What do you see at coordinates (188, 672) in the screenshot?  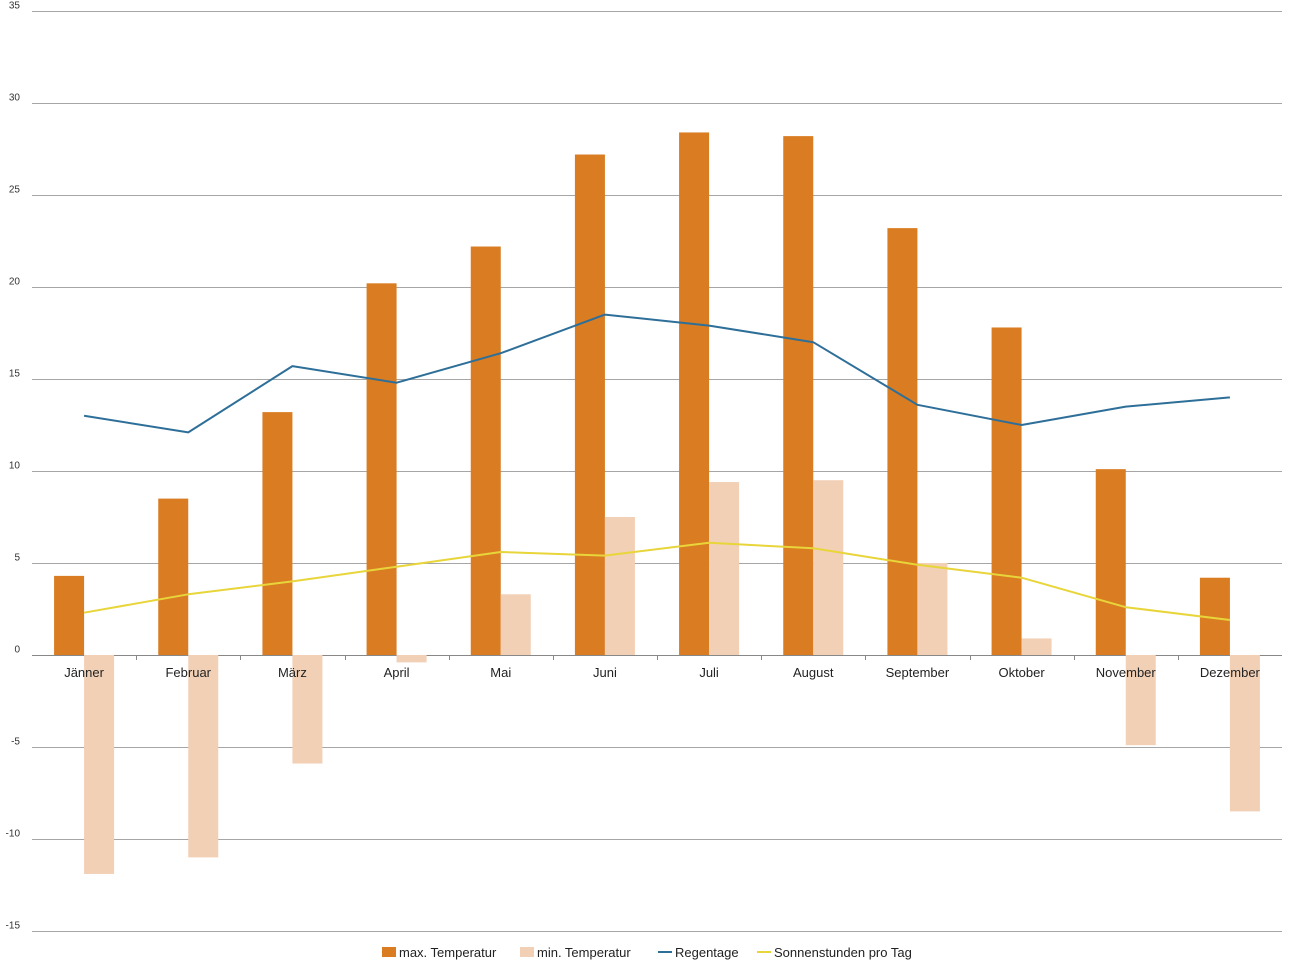 I see `x-category-label: Februar` at bounding box center [188, 672].